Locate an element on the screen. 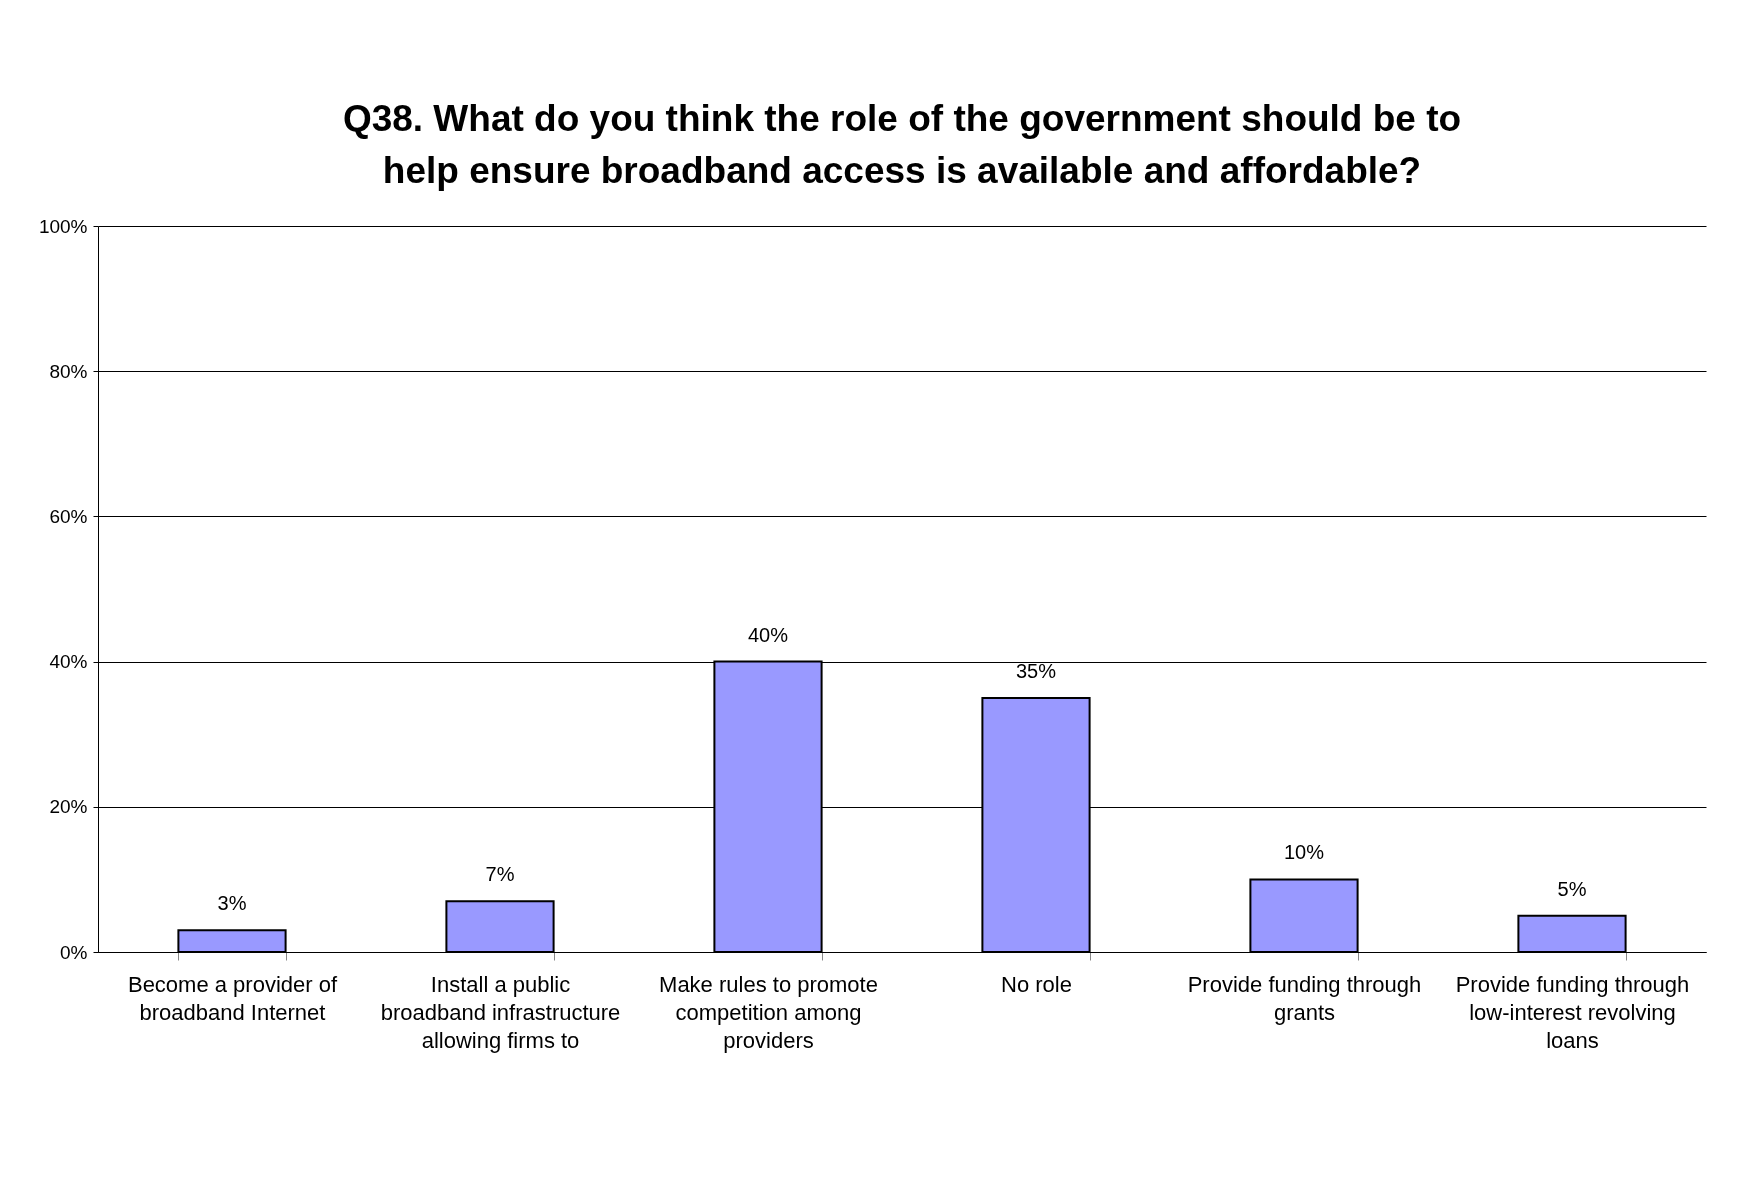 The image size is (1742, 1204). data-label: 5% is located at coordinates (1572, 888).